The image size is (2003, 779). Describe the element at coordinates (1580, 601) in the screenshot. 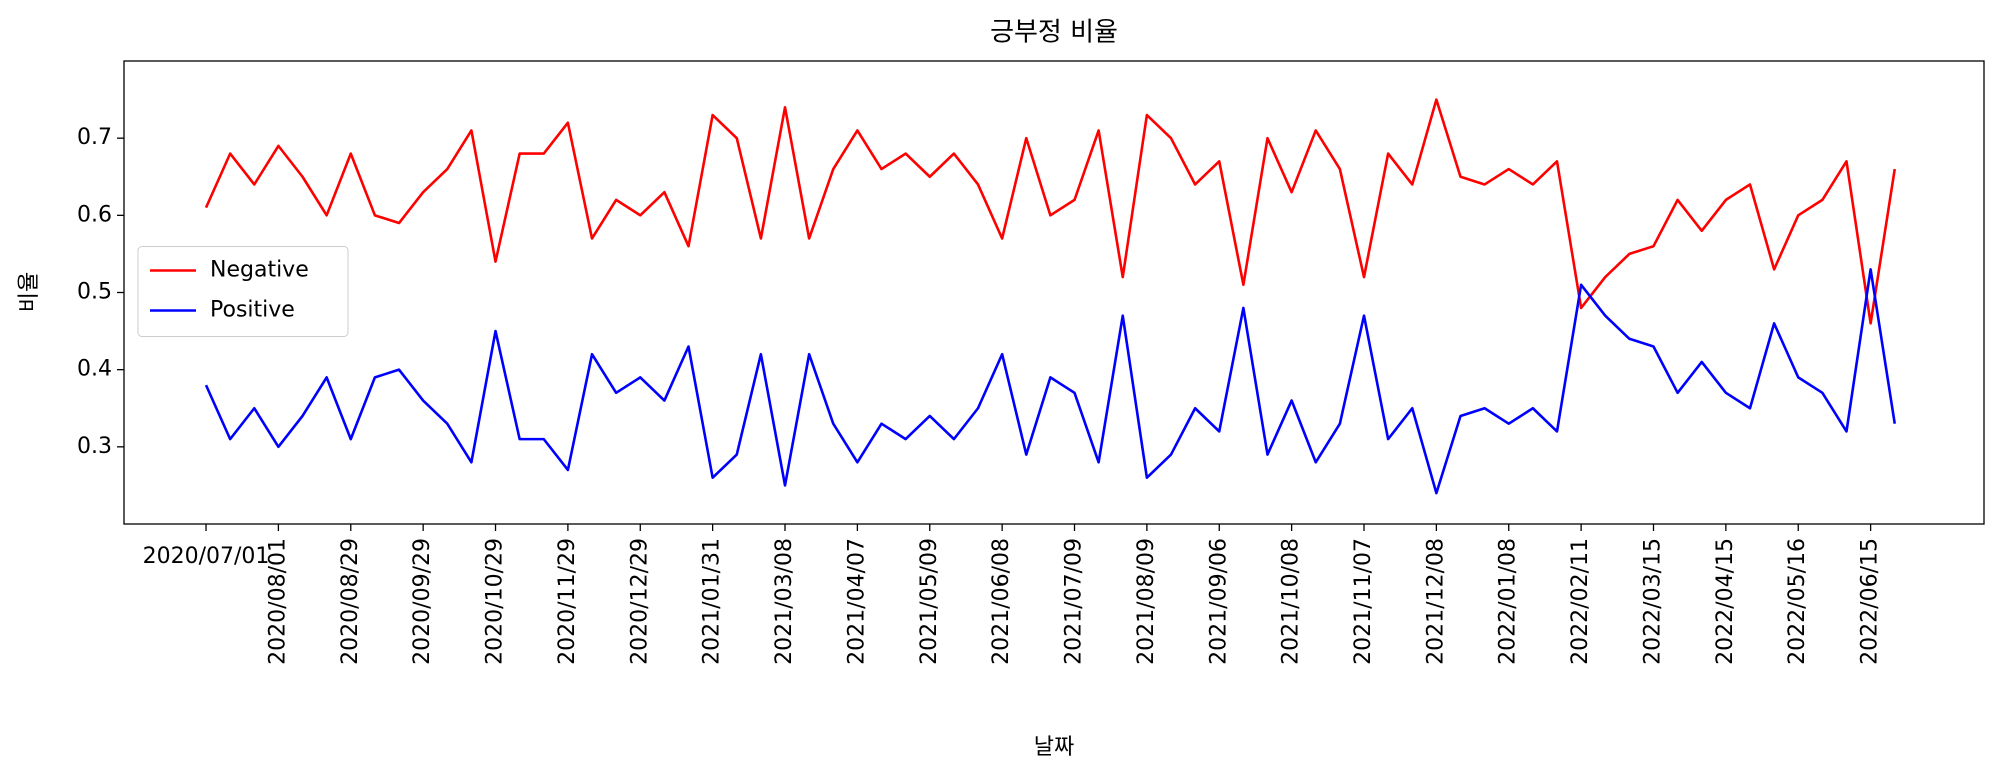

I see `x-tick-label: 2022/02/11` at that location.